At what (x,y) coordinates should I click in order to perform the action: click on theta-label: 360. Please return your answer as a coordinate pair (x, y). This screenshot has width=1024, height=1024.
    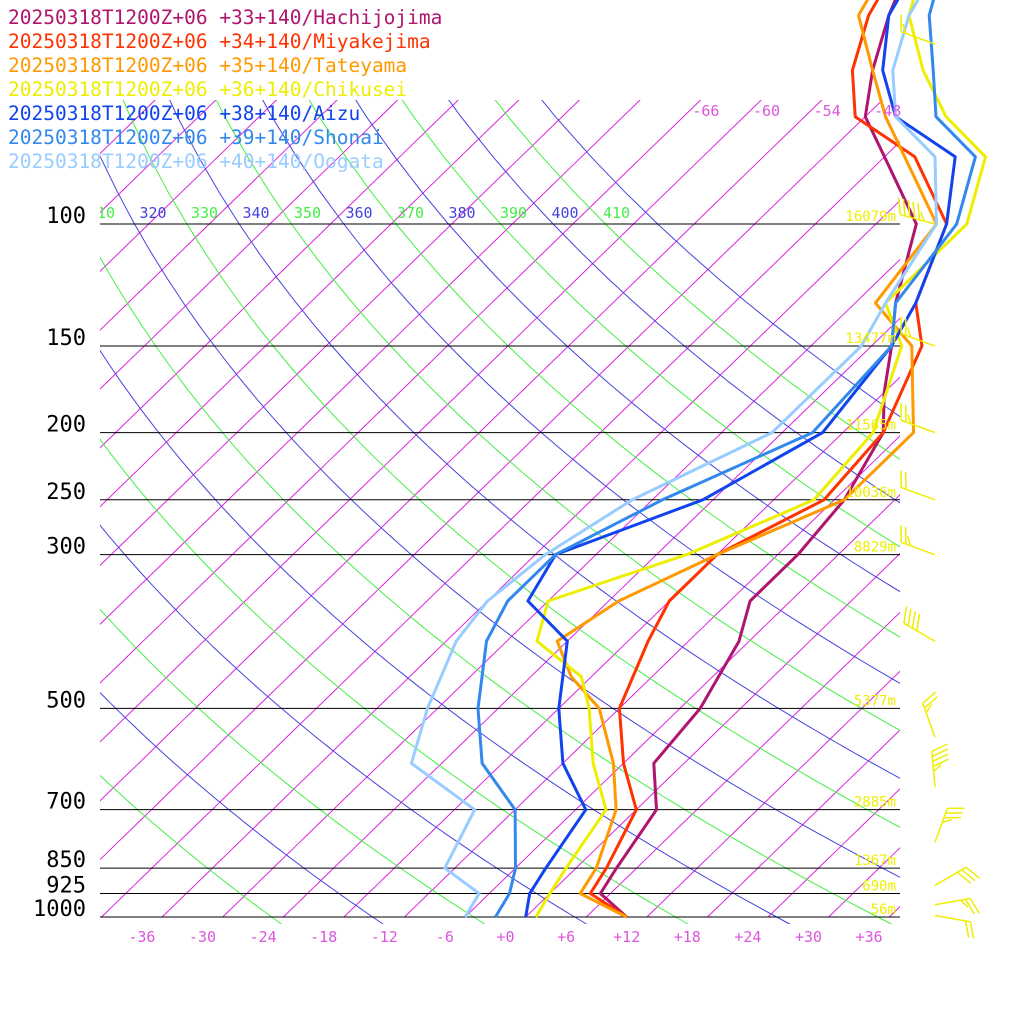
    Looking at the image, I should click on (359, 213).